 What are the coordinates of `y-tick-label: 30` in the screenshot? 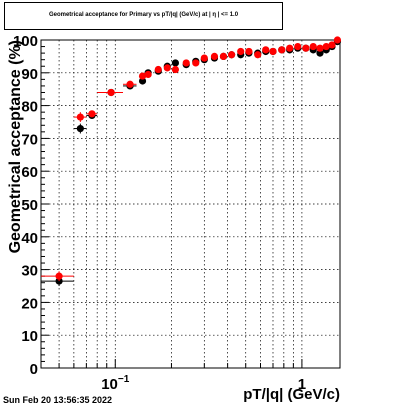 It's located at (29, 271).